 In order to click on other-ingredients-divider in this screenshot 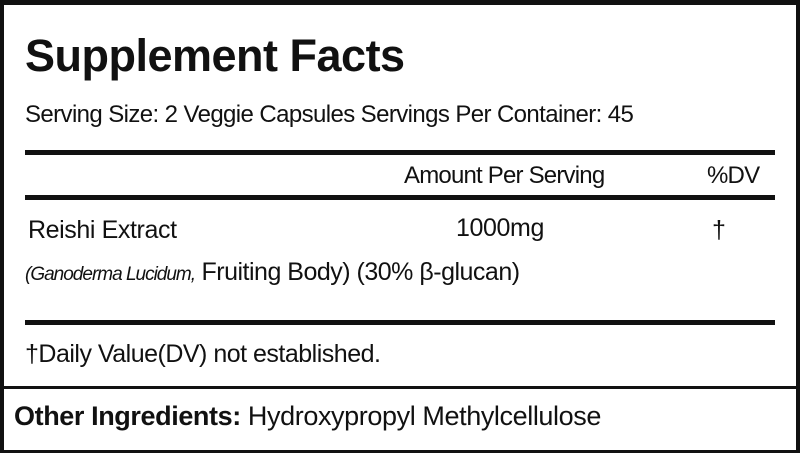, I will do `click(400, 387)`.